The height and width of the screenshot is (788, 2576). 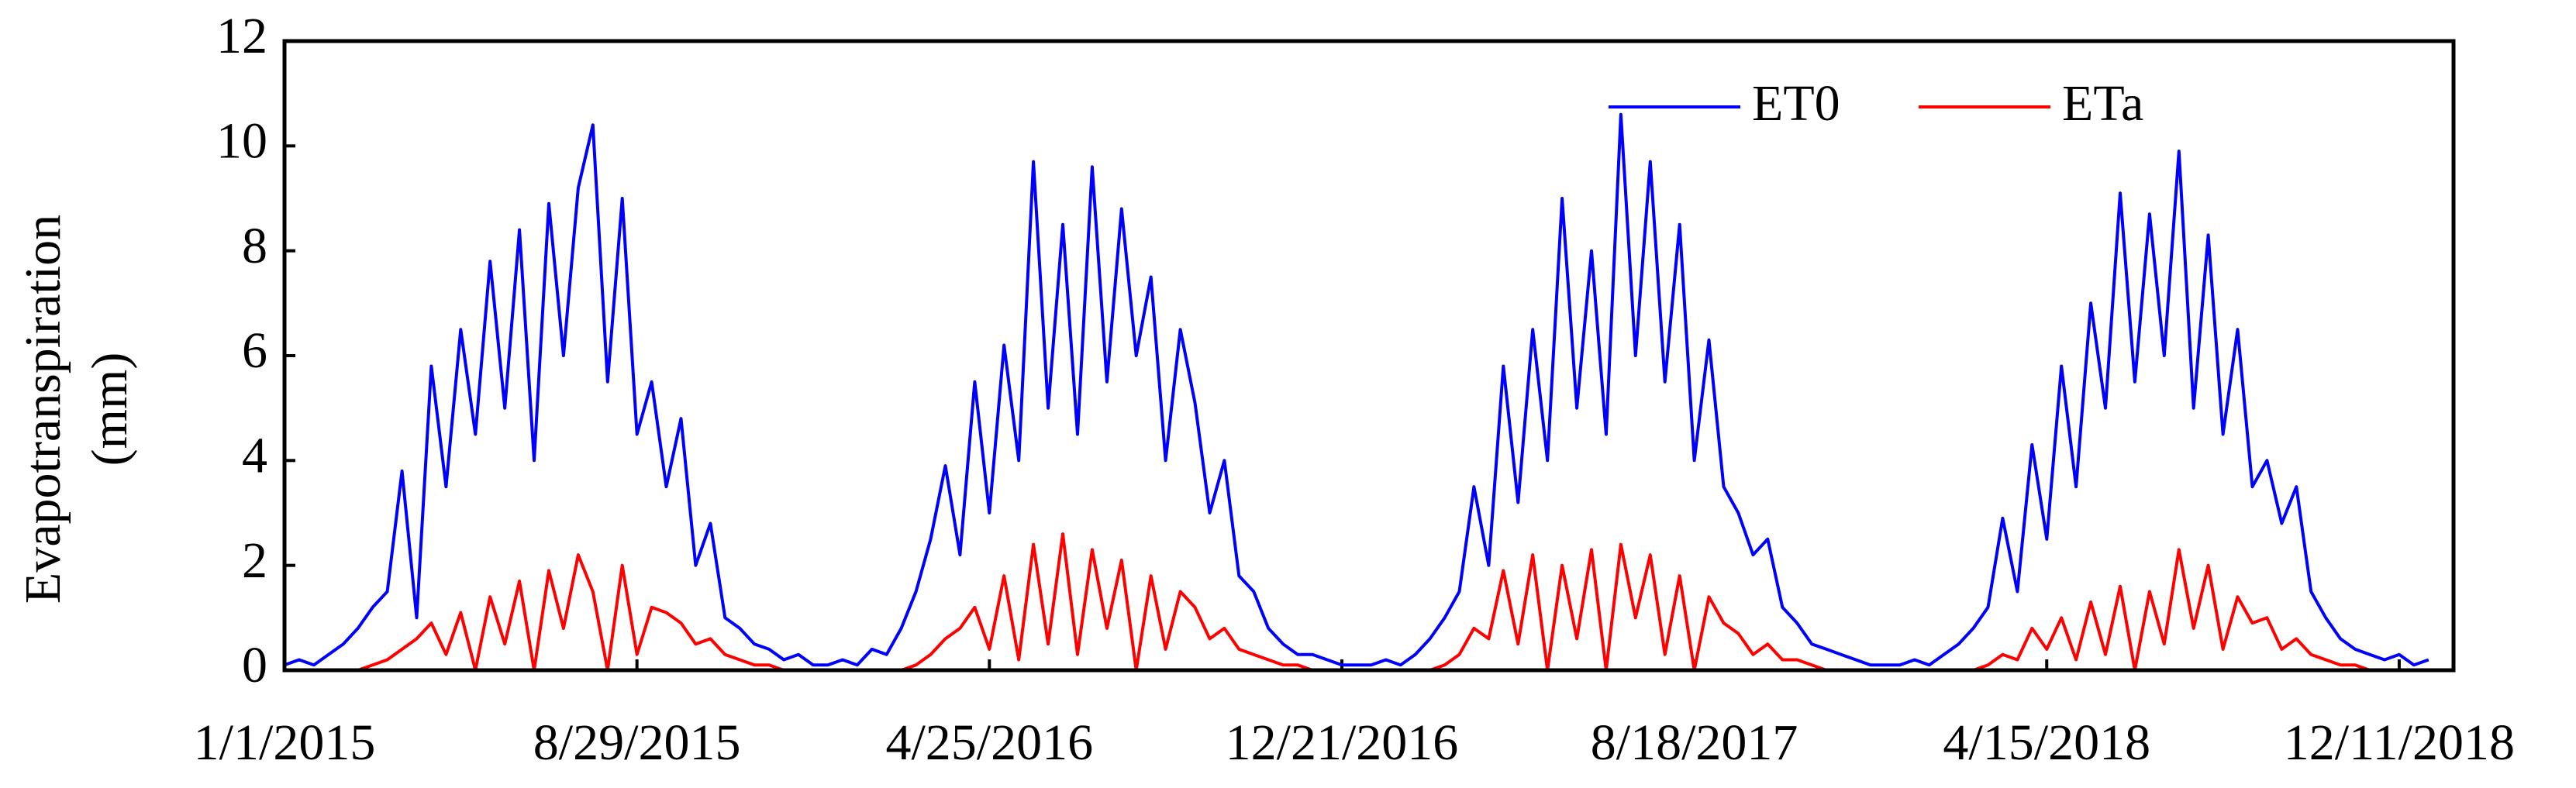 I want to click on y-tick-label: 6, so click(x=254, y=350).